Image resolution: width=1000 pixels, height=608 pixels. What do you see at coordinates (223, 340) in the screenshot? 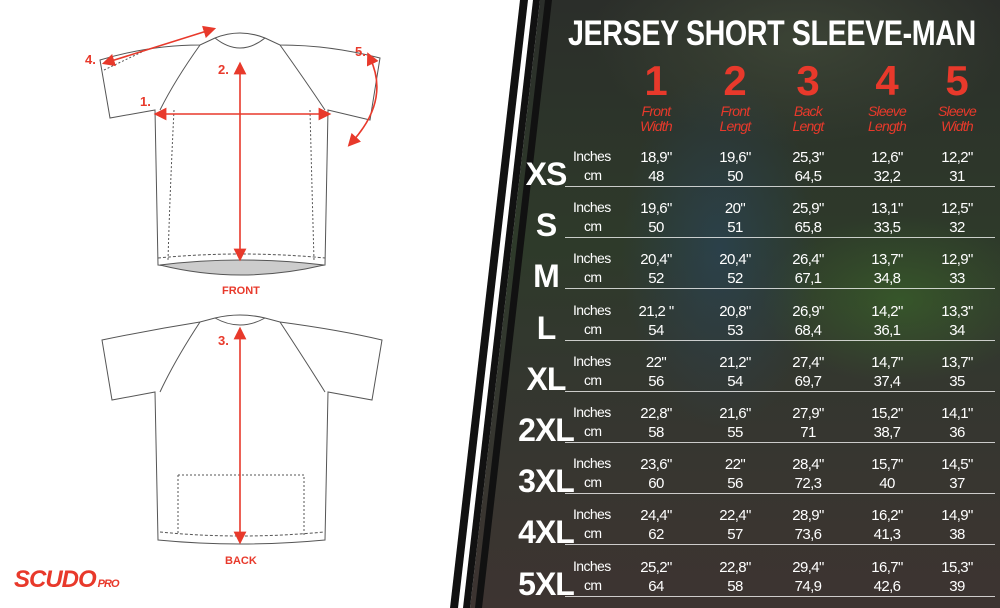
I see `marker-3: 3.` at bounding box center [223, 340].